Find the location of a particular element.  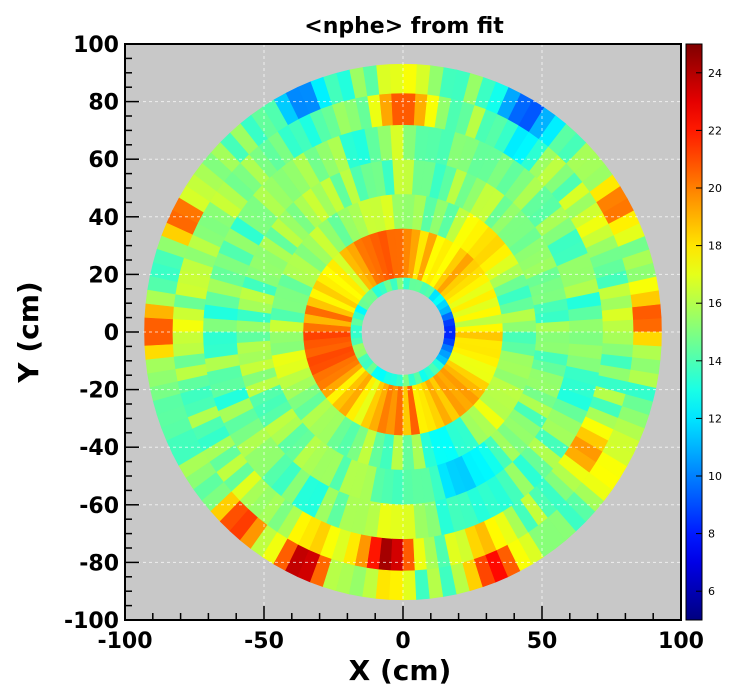

x-tick-label: 100 is located at coordinates (681, 641).